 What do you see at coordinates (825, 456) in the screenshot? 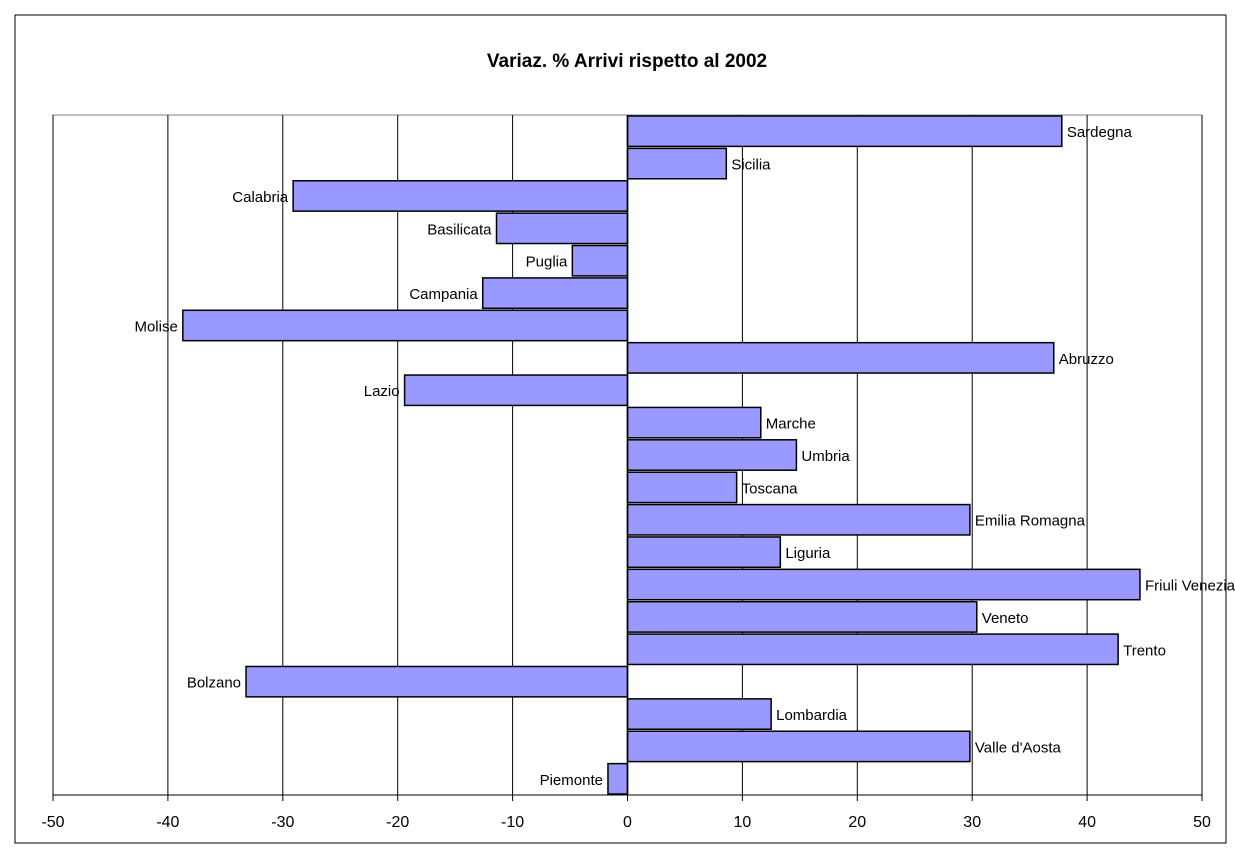
I see `data-label: Umbria` at bounding box center [825, 456].